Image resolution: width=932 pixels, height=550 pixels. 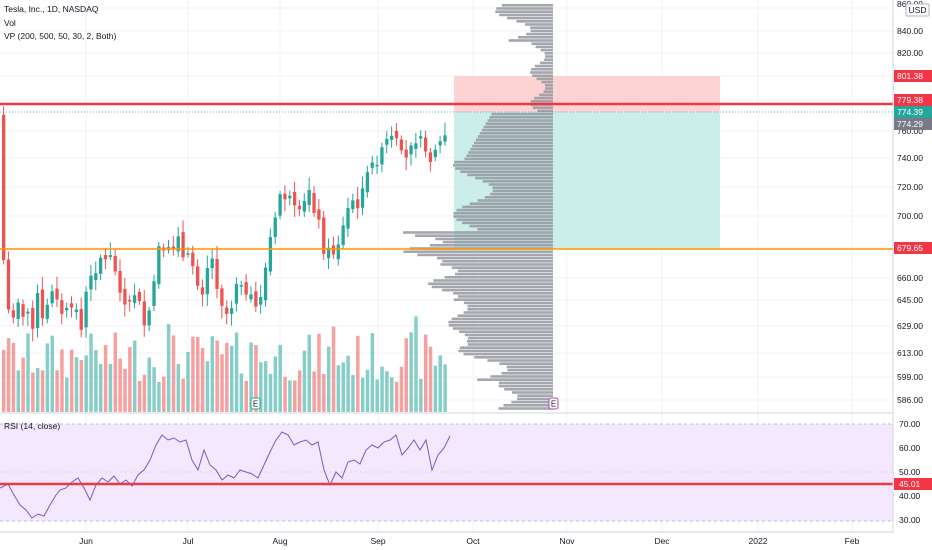 I want to click on currency-badge, so click(x=917, y=10).